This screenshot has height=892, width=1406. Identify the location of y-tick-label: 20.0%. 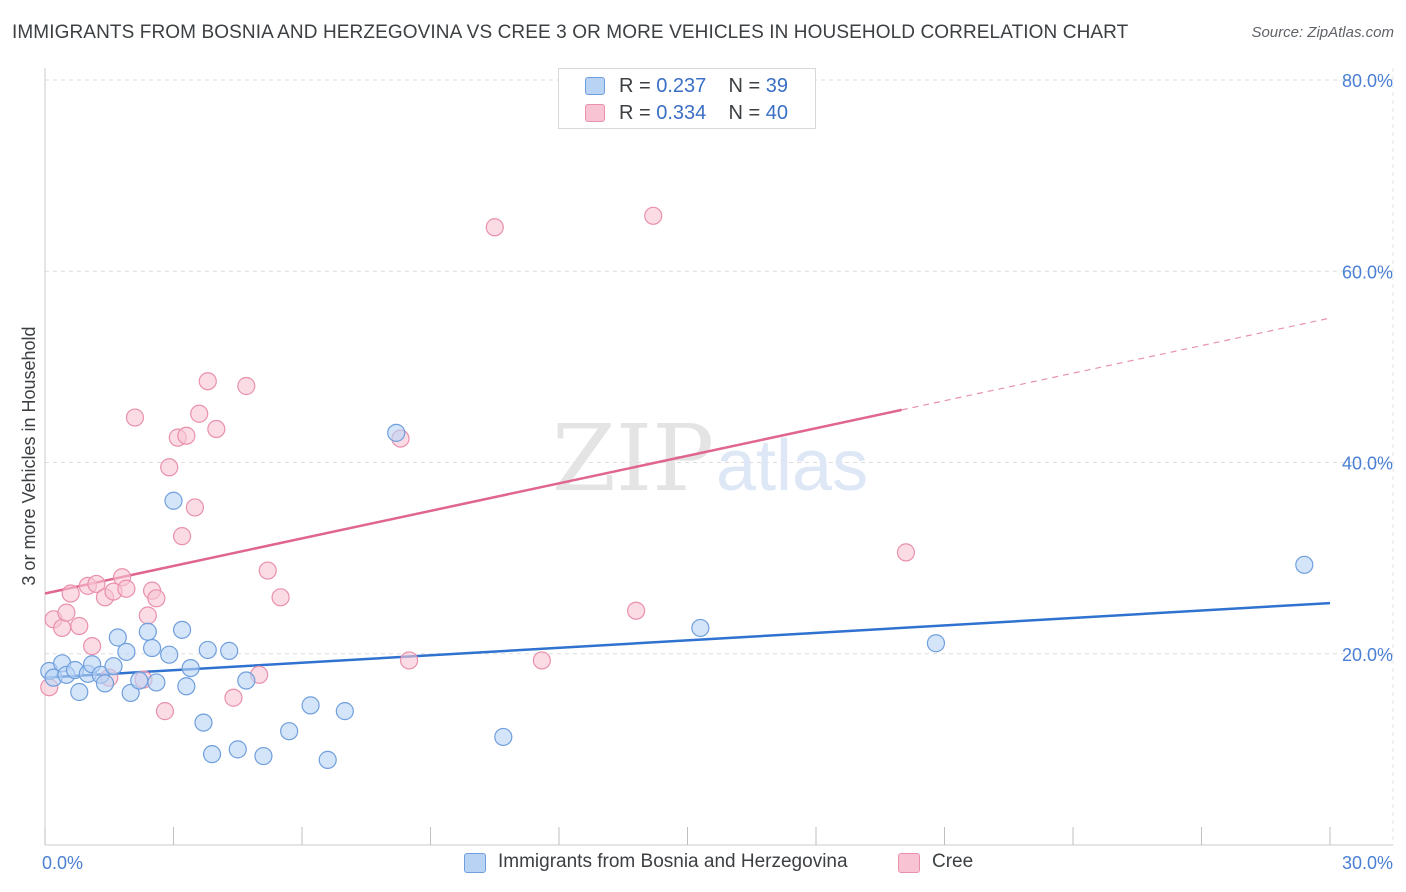
(1367, 655).